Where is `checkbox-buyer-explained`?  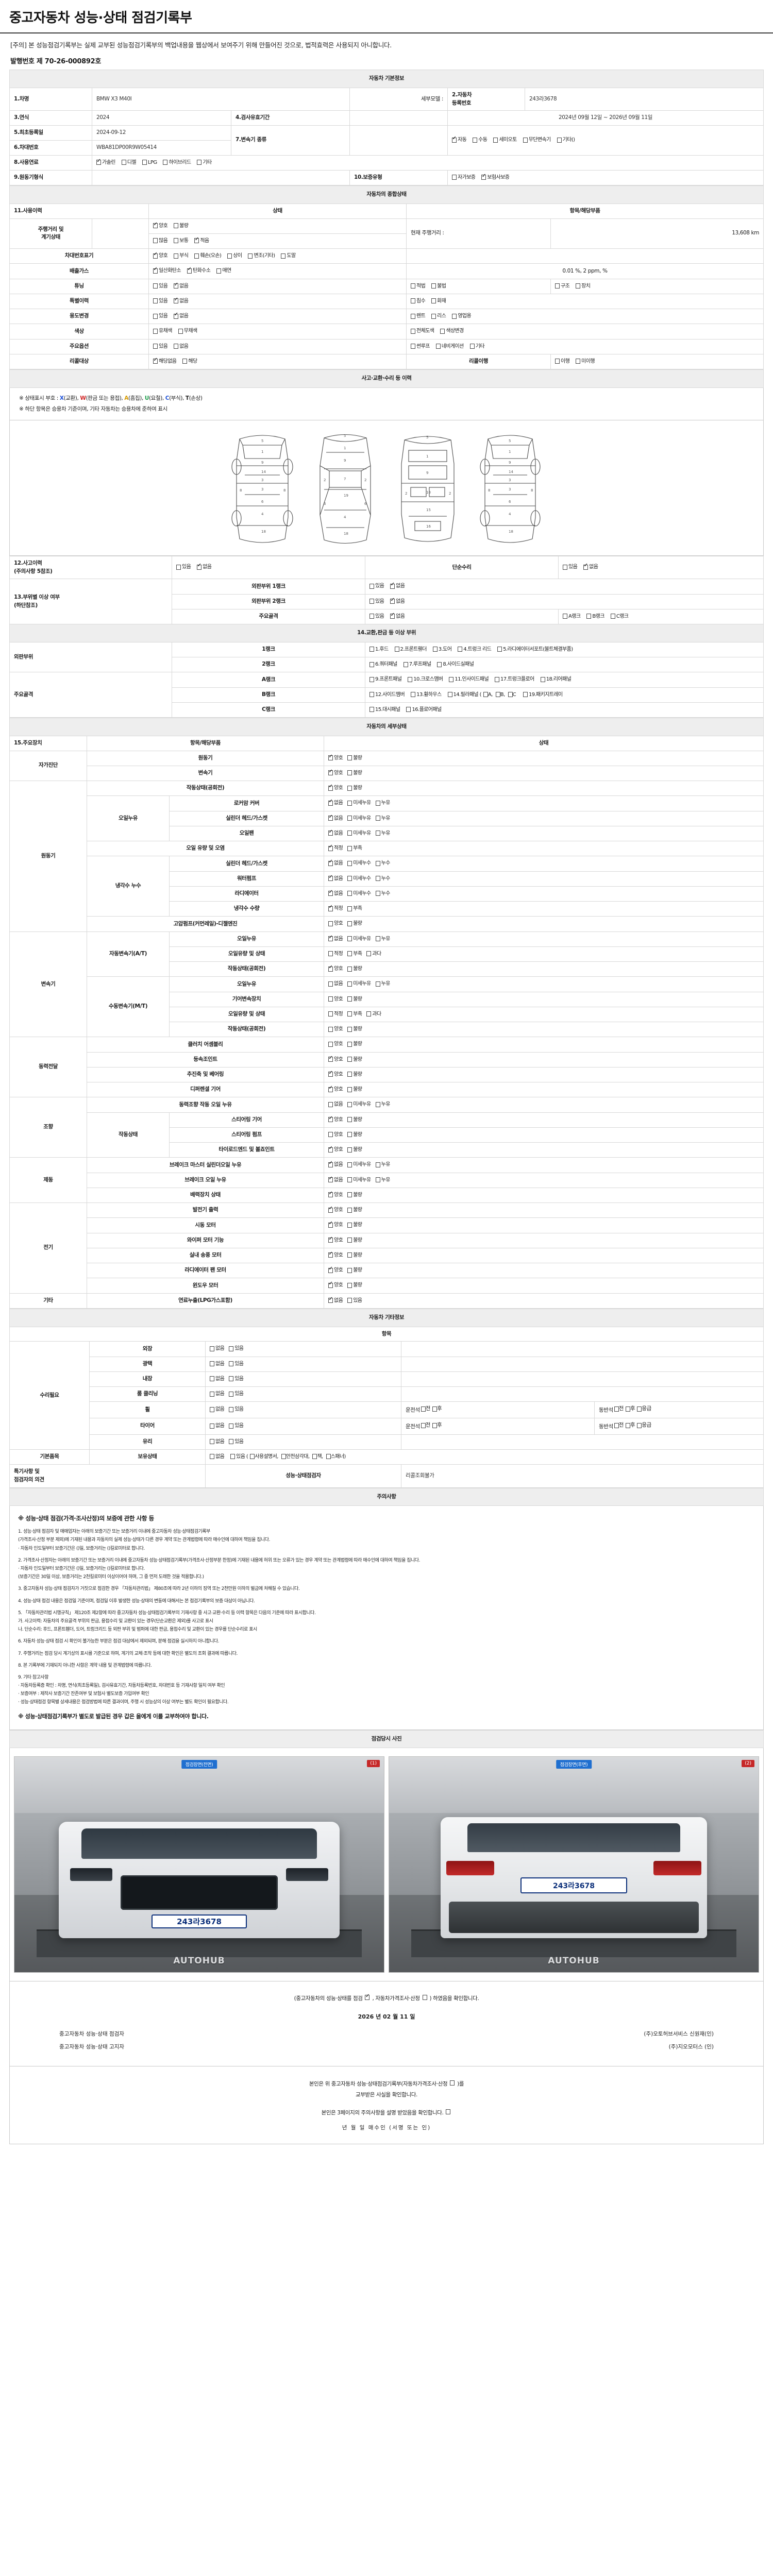 checkbox-buyer-explained is located at coordinates (448, 2112).